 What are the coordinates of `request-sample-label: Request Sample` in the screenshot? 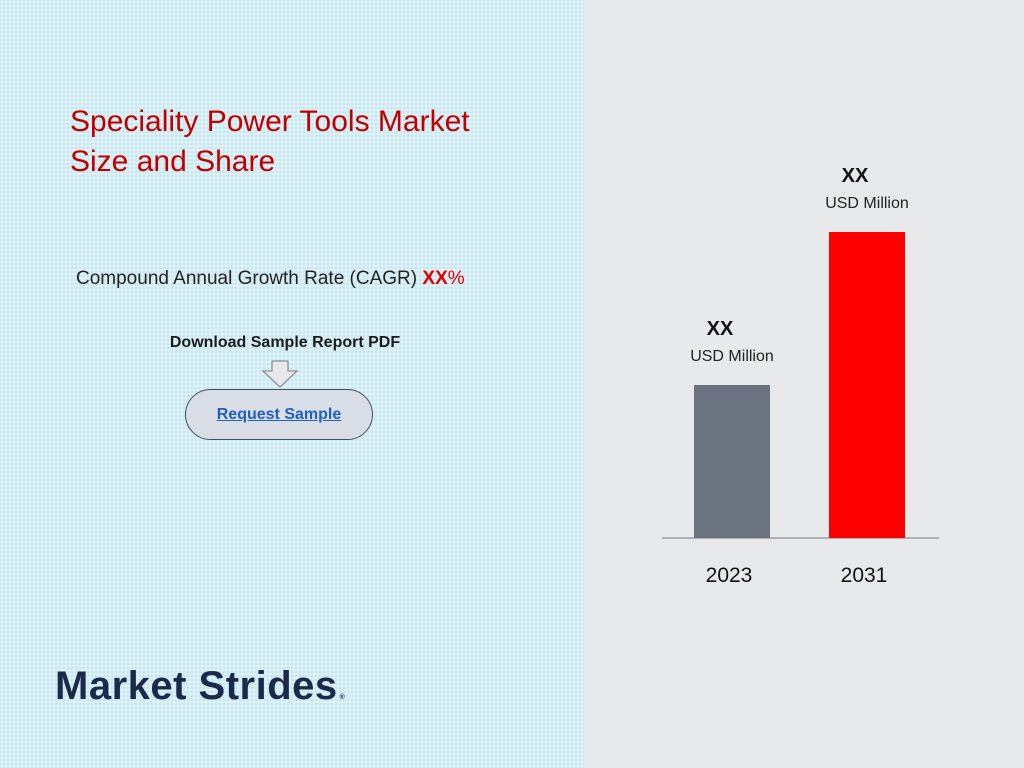 It's located at (279, 414).